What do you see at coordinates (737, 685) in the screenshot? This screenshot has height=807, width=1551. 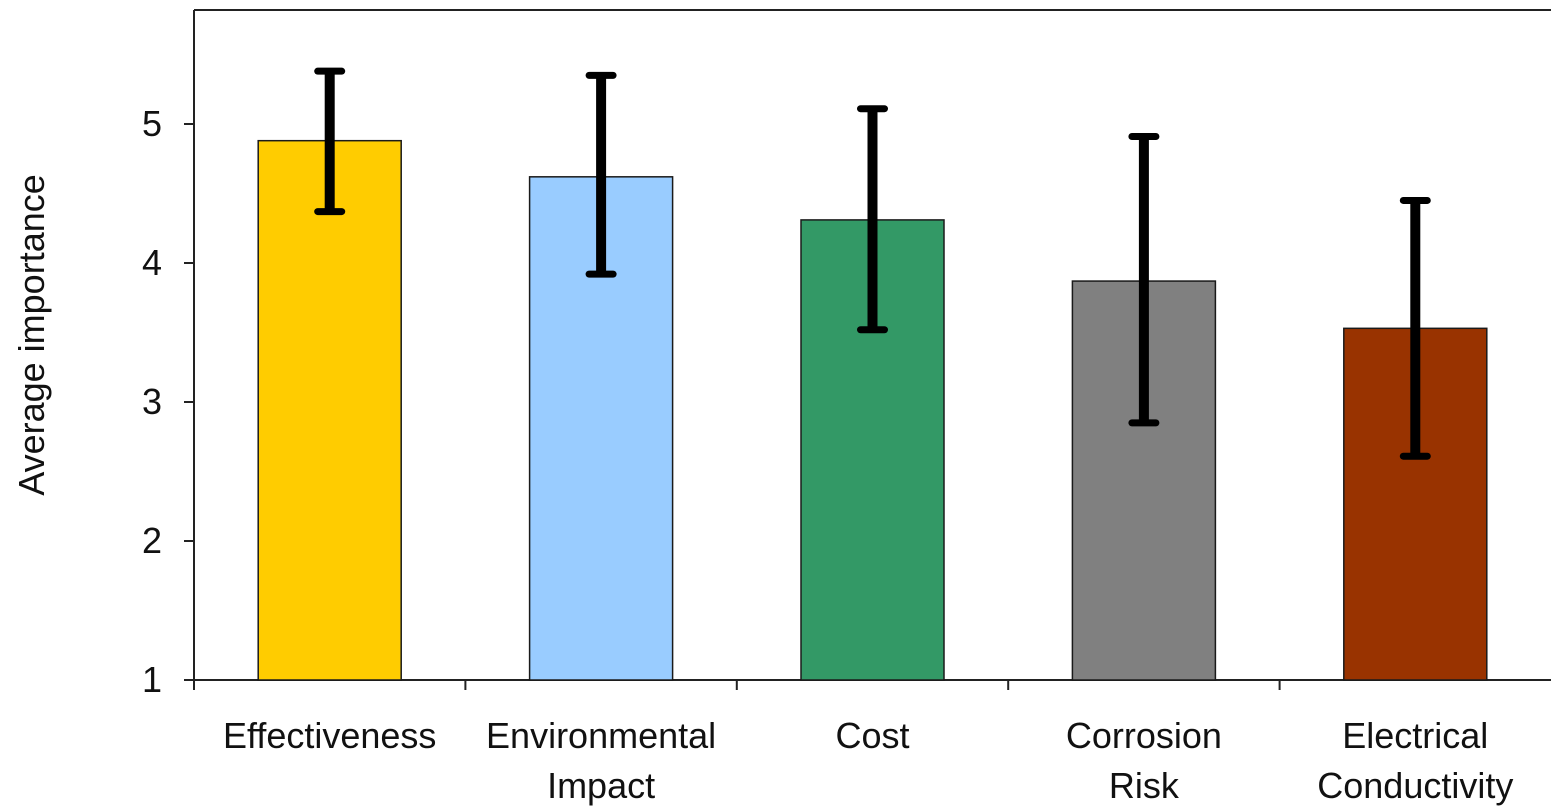 I see `x-axis-ticks` at bounding box center [737, 685].